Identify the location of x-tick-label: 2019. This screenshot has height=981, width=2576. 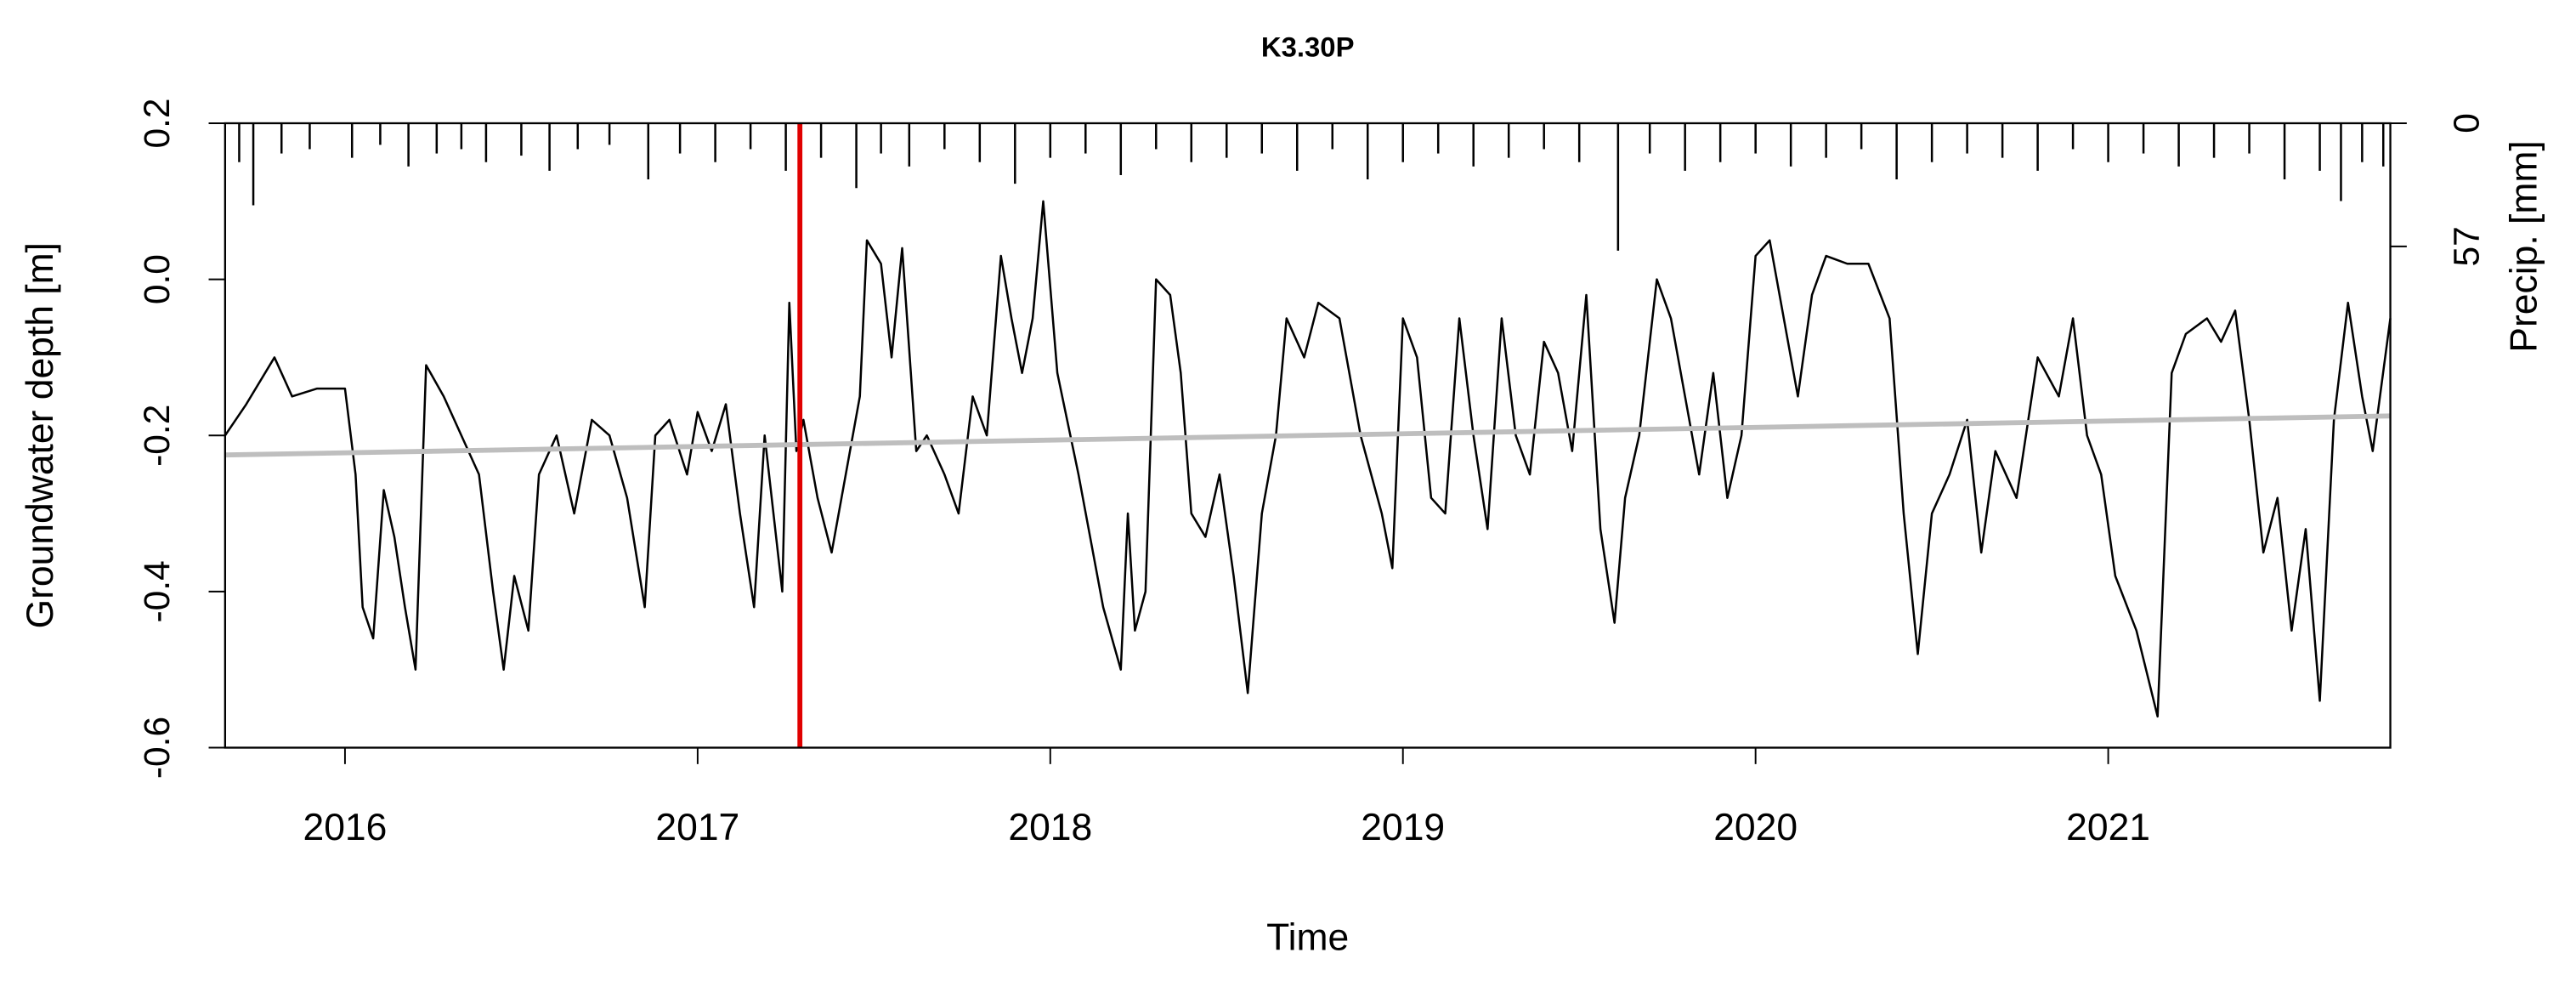
(1403, 827).